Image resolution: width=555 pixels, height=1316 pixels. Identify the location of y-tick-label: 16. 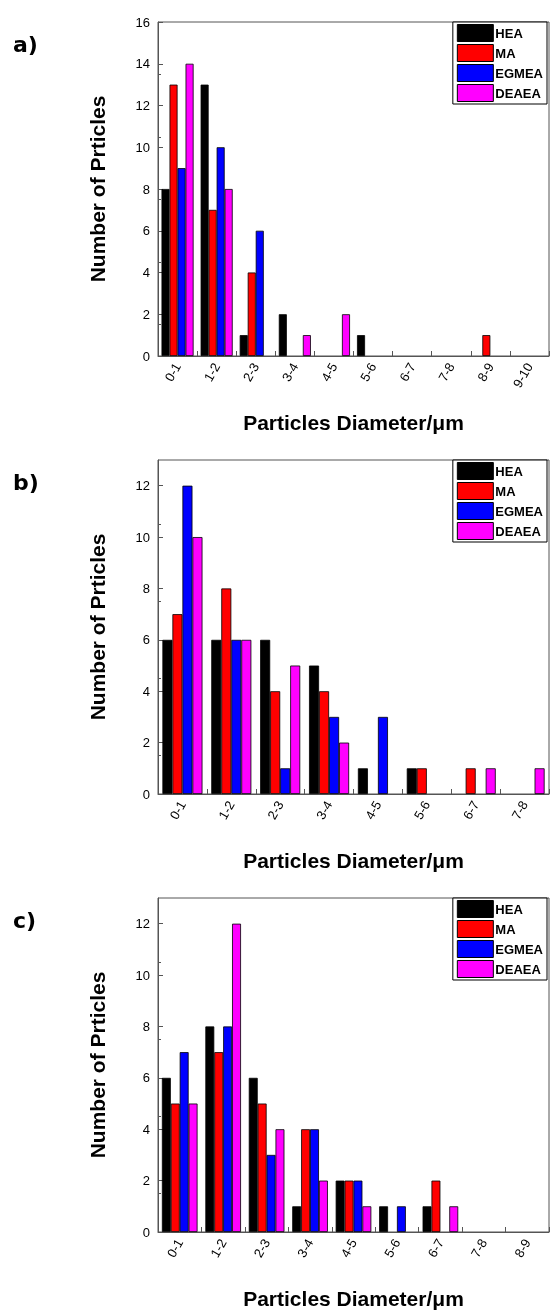
(142, 22).